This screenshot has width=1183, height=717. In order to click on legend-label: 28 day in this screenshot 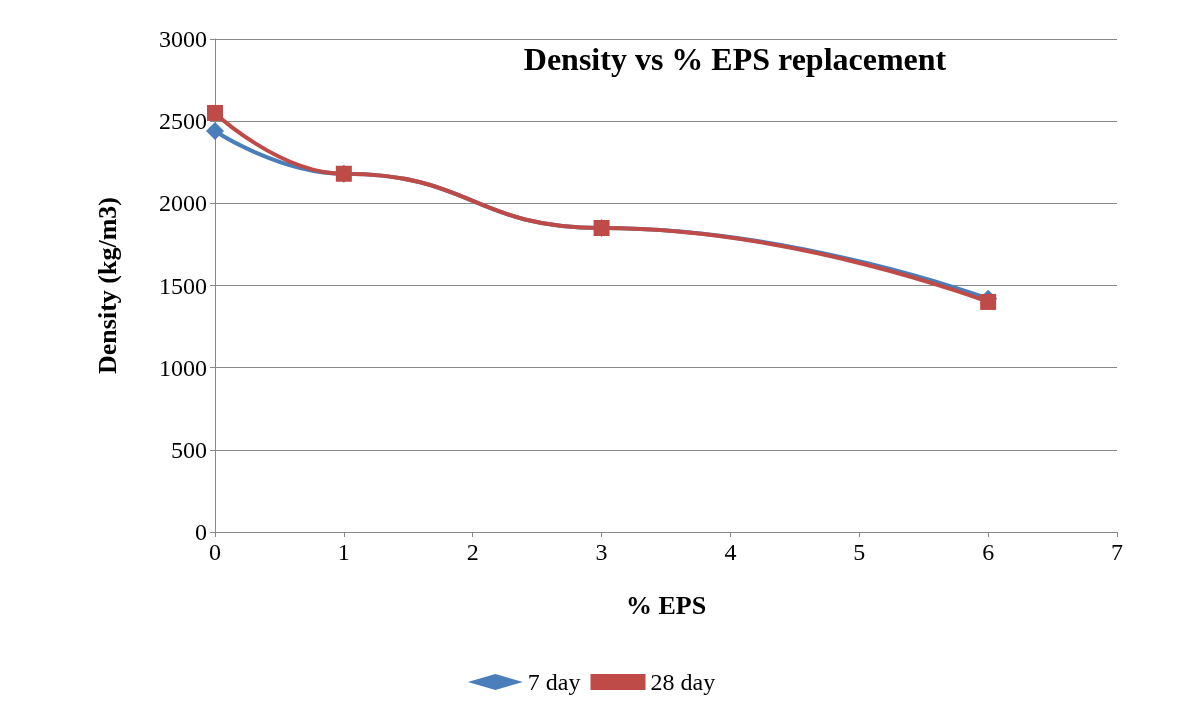, I will do `click(683, 682)`.